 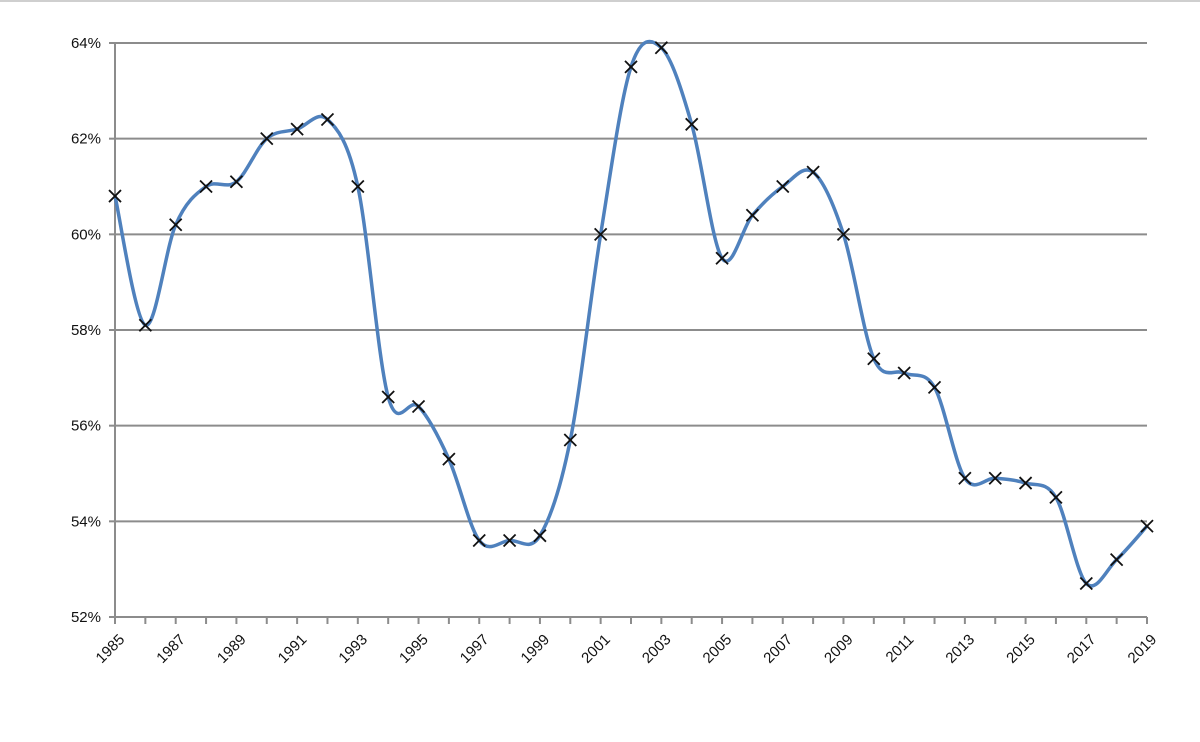 I want to click on x-tick-label: 2013, so click(x=960, y=649).